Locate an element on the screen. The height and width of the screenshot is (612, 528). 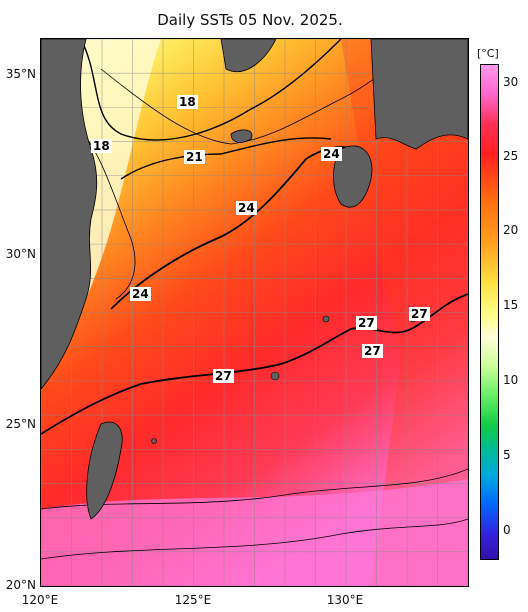
jeju-island is located at coordinates (241, 136).